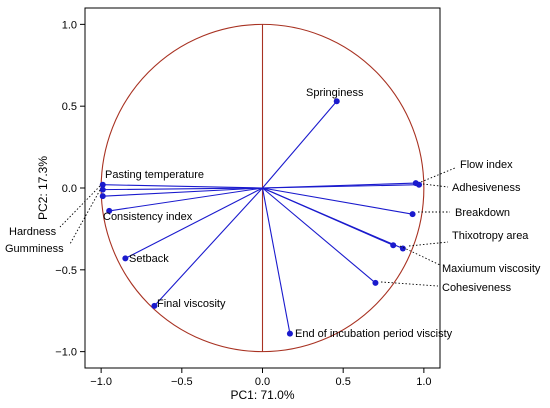  Describe the element at coordinates (486, 188) in the screenshot. I see `label-adhesiveness: Adhesiveness` at that location.